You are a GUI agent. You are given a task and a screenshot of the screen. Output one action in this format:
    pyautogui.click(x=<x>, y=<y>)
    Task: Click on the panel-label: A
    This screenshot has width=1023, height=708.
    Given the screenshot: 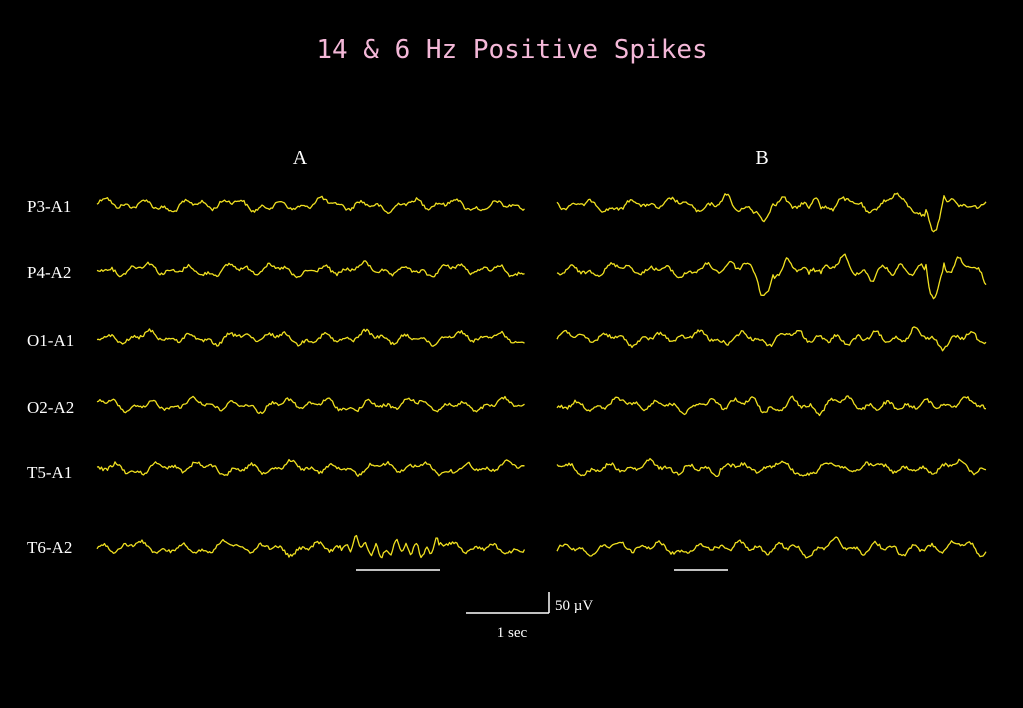 What is the action you would take?
    pyautogui.click(x=300, y=158)
    